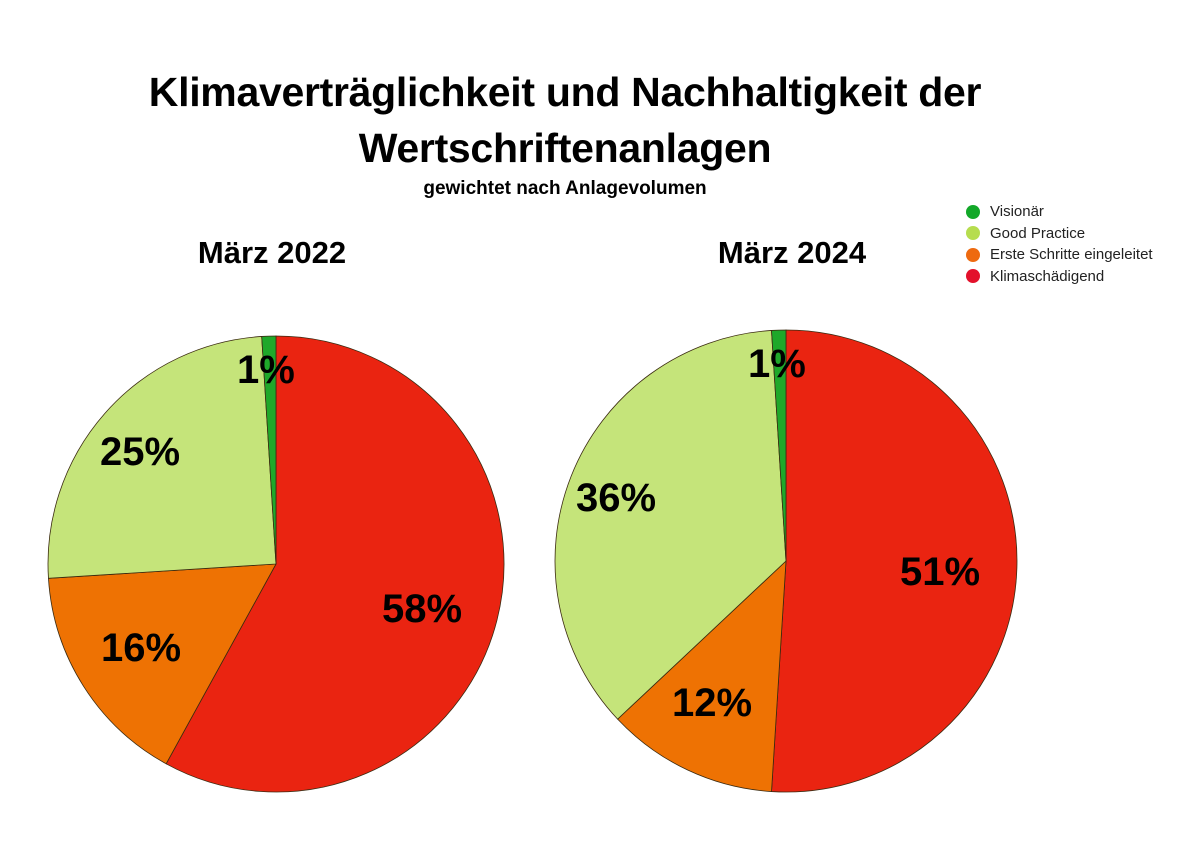  What do you see at coordinates (1017, 211) in the screenshot?
I see `legend-label: Visionär` at bounding box center [1017, 211].